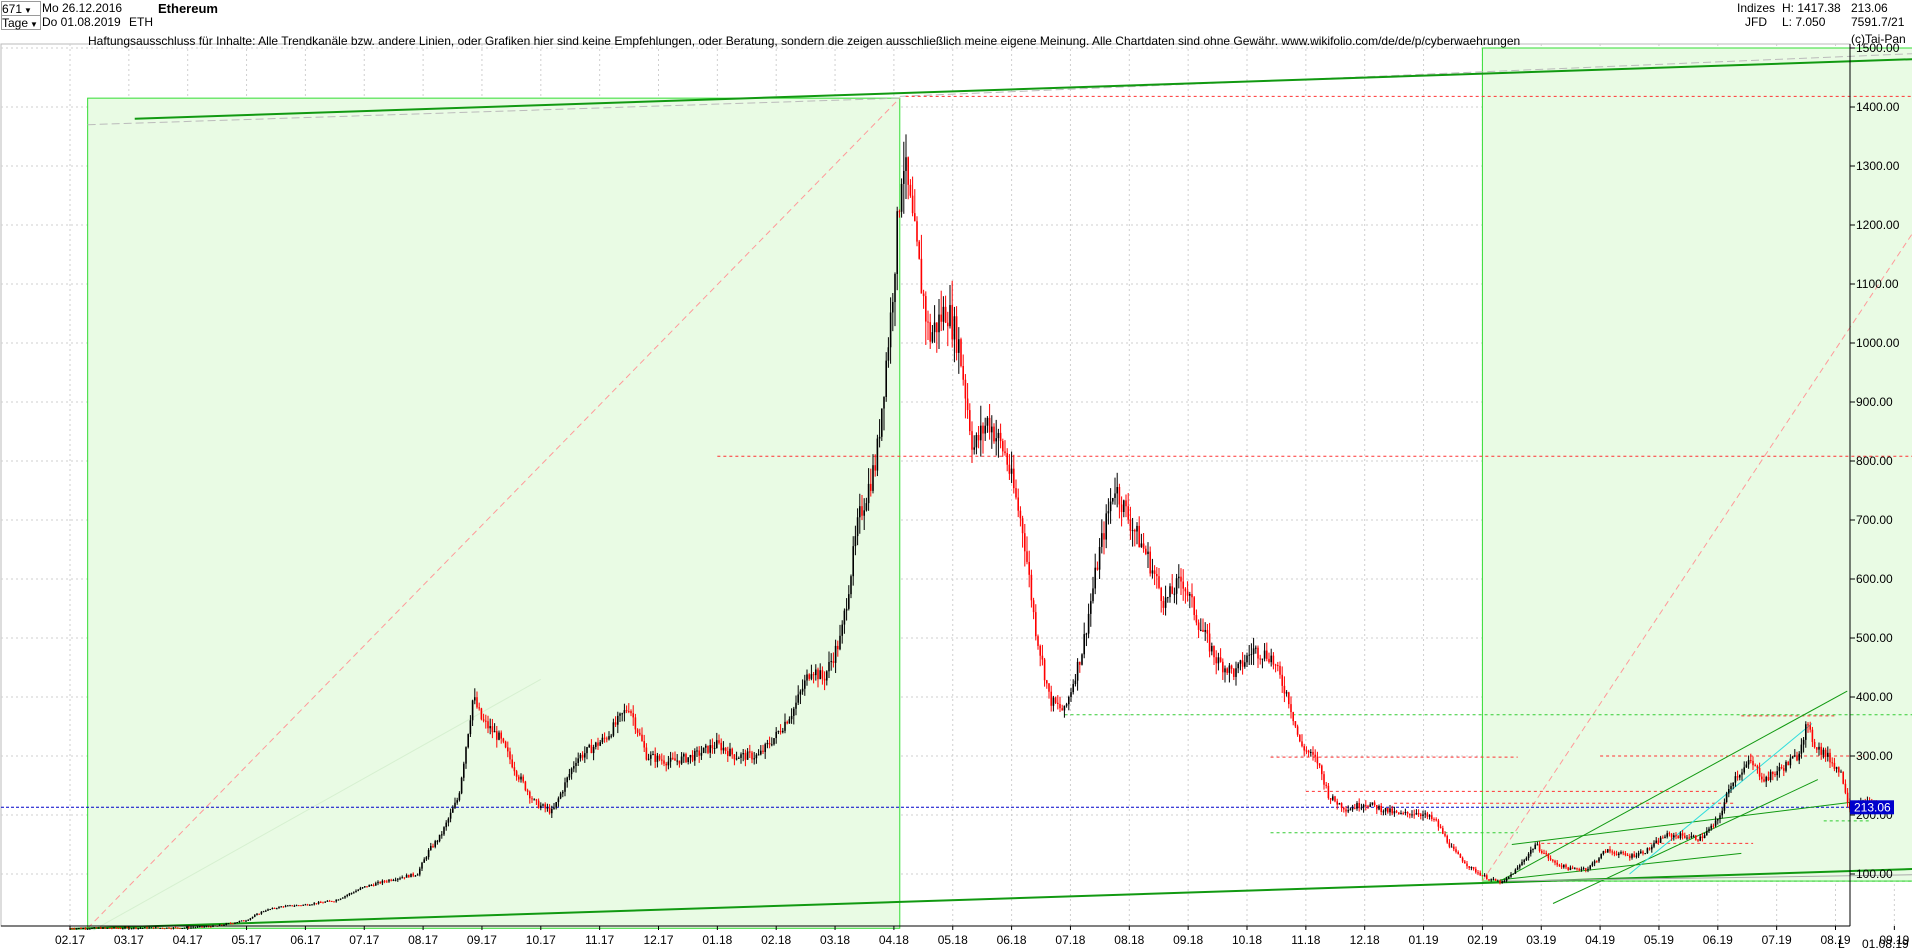  I want to click on x-tick-label: 11.17, so click(599, 940).